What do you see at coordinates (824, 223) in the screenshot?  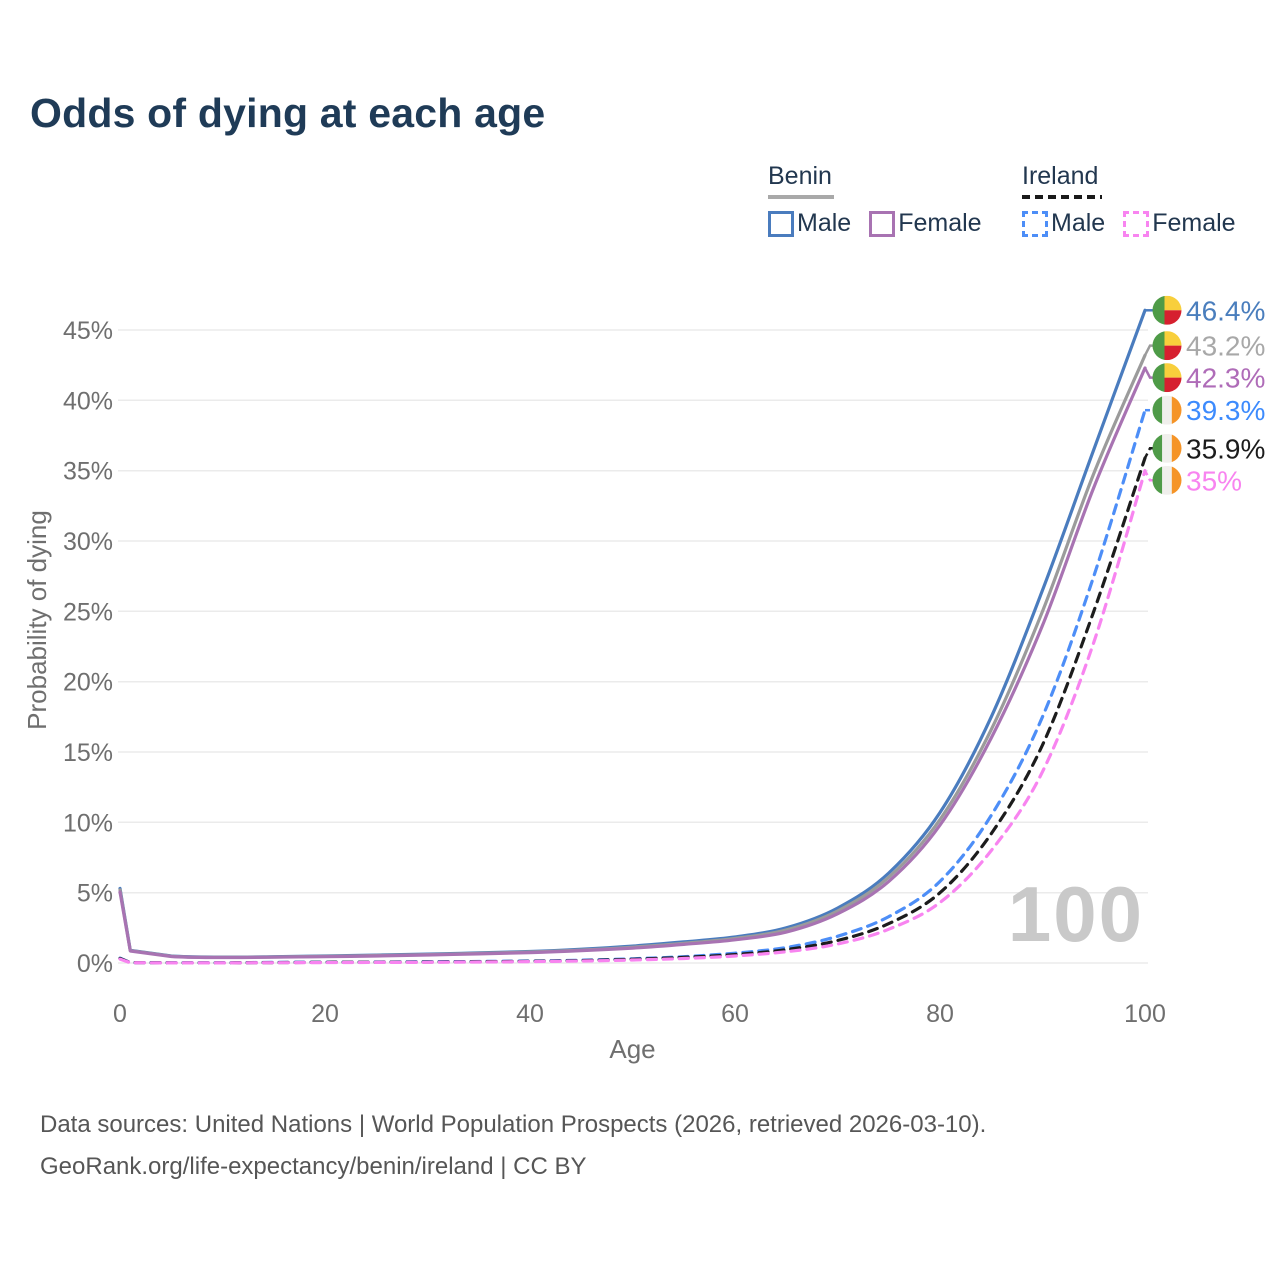 I see `legend-label-benin-male: Male` at bounding box center [824, 223].